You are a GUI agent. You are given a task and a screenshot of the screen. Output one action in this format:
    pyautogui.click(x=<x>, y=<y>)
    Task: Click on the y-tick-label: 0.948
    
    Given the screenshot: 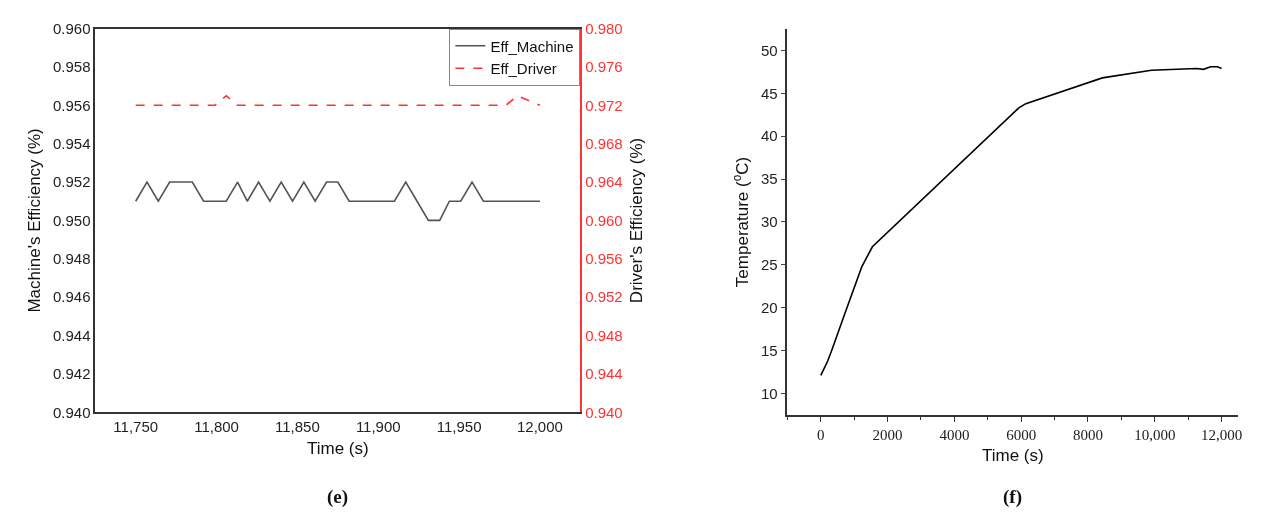 What is the action you would take?
    pyautogui.click(x=71, y=259)
    